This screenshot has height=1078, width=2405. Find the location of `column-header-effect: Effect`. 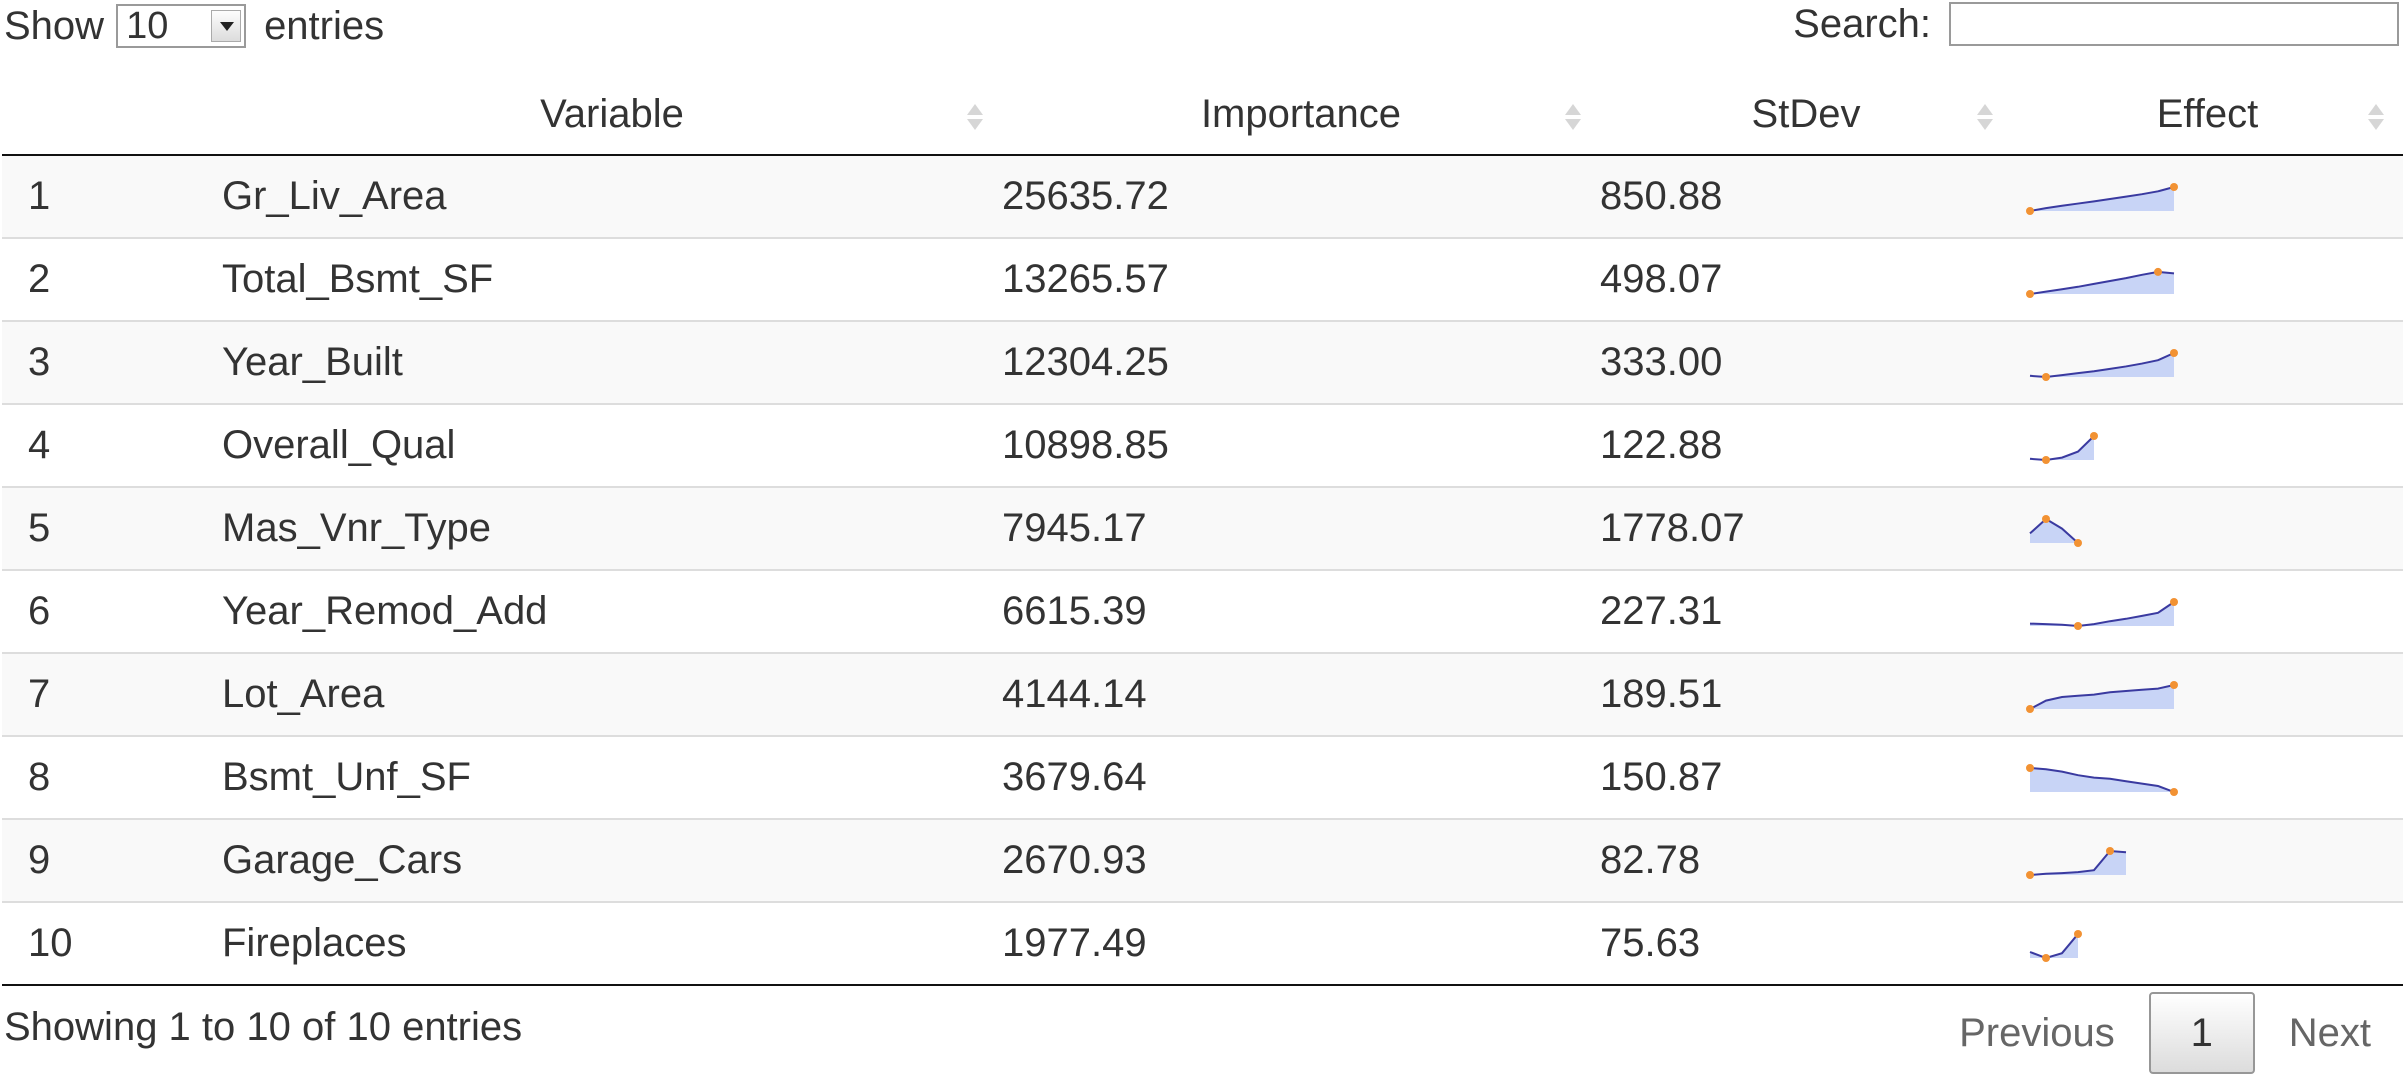

column-header-effect: Effect is located at coordinates (2207, 115).